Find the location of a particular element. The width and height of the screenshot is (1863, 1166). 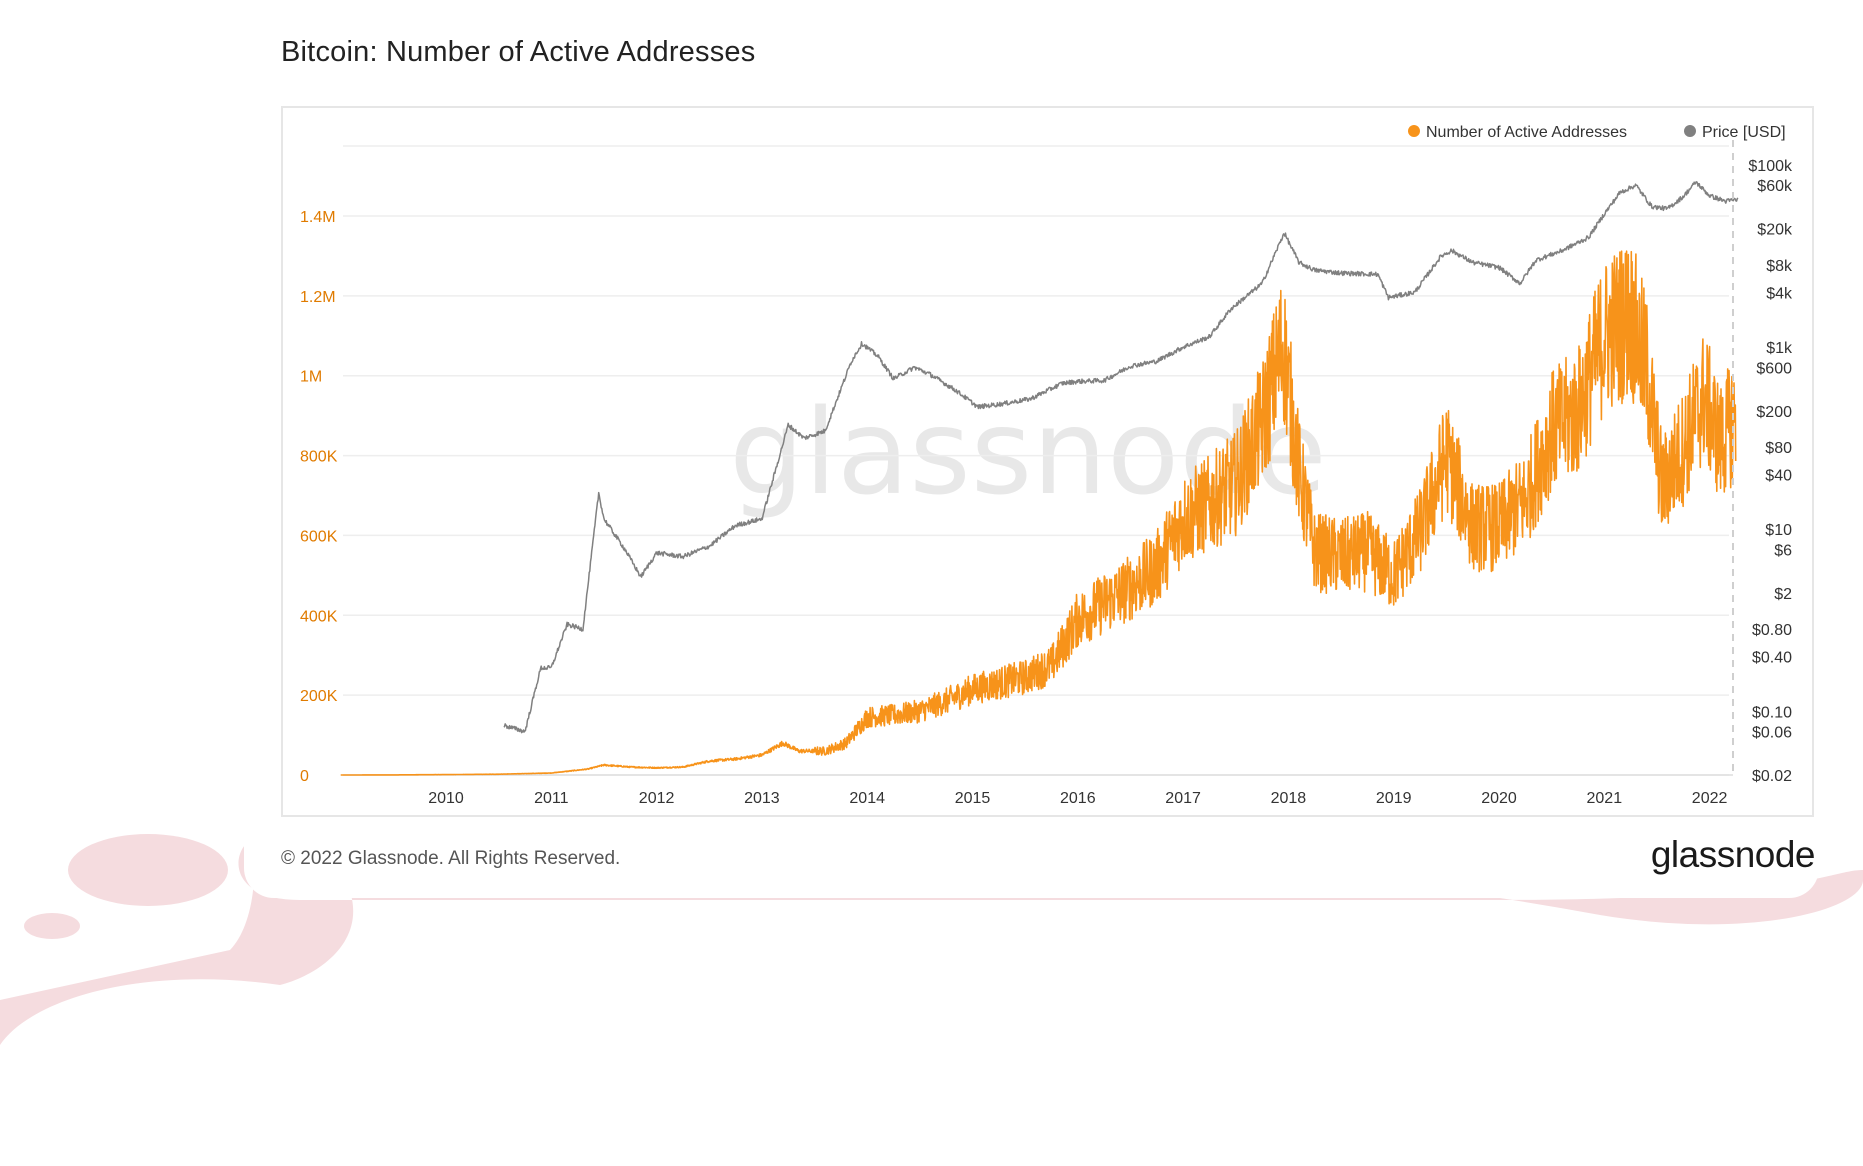

right-tick-label: $0.80 is located at coordinates (1772, 630).